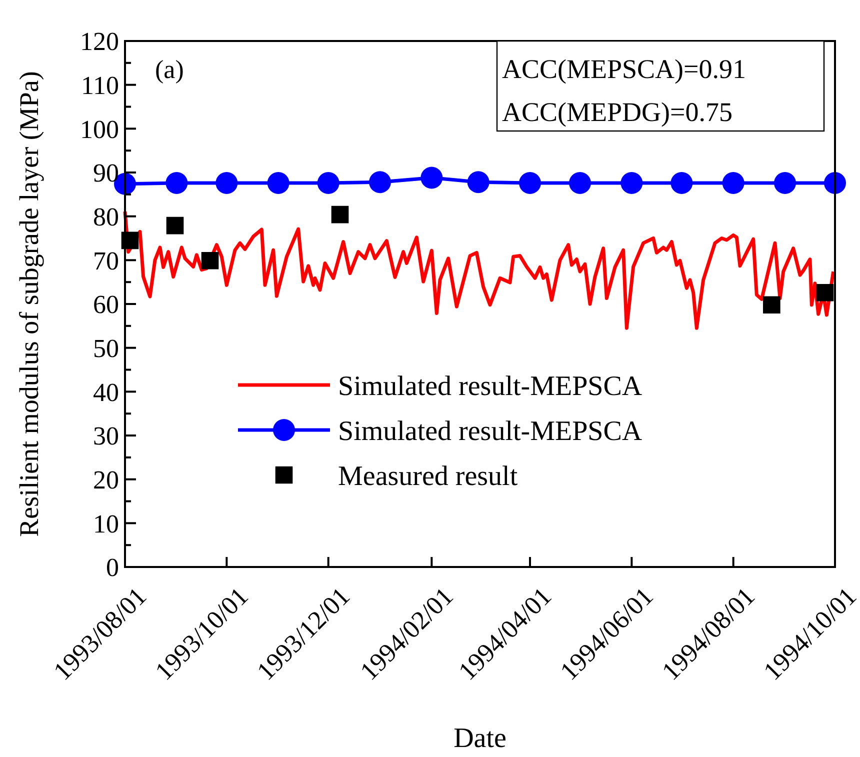 This screenshot has width=860, height=757. Describe the element at coordinates (112, 567) in the screenshot. I see `y-tick-label: 0` at that location.